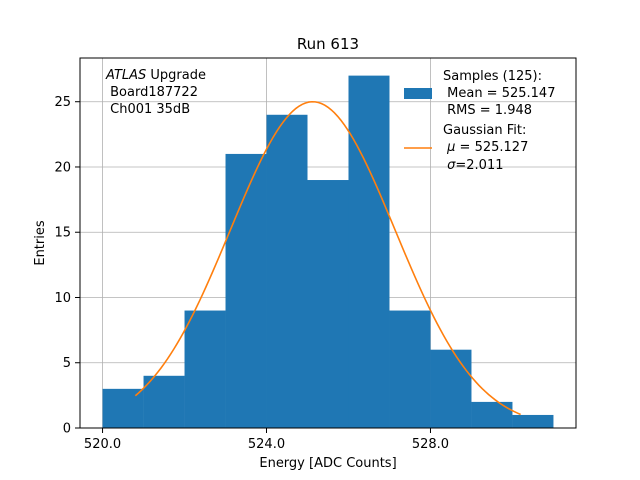  I want to click on y-tick-label-5: 25, so click(62, 102).